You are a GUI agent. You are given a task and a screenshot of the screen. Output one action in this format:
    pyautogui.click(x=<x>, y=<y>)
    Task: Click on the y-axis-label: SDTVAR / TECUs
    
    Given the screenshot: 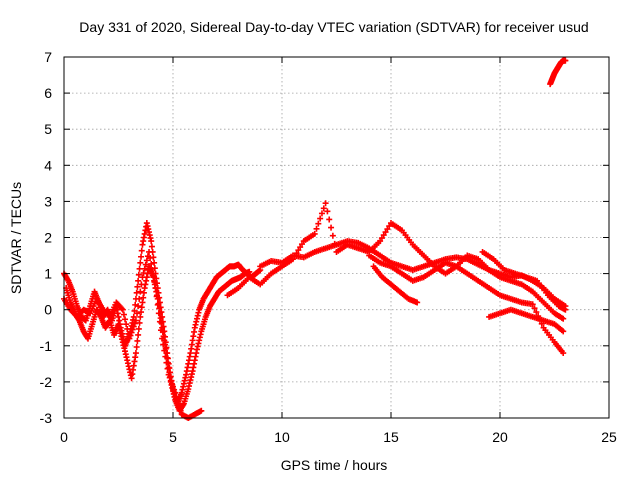 What is the action you would take?
    pyautogui.click(x=16, y=238)
    